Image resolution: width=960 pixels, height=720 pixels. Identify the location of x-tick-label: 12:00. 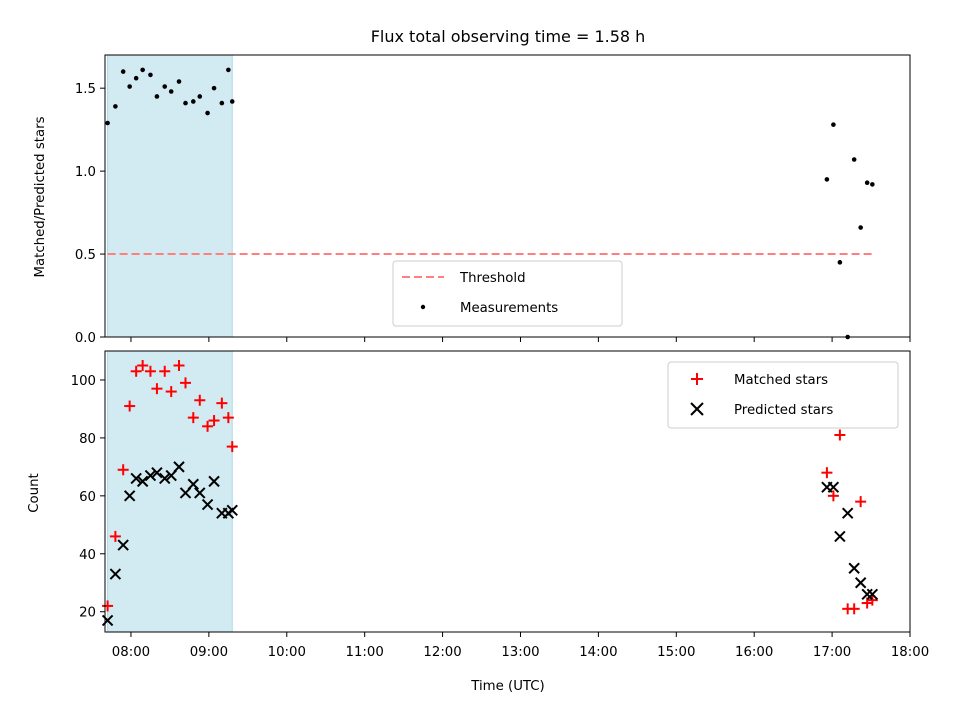
(442, 652).